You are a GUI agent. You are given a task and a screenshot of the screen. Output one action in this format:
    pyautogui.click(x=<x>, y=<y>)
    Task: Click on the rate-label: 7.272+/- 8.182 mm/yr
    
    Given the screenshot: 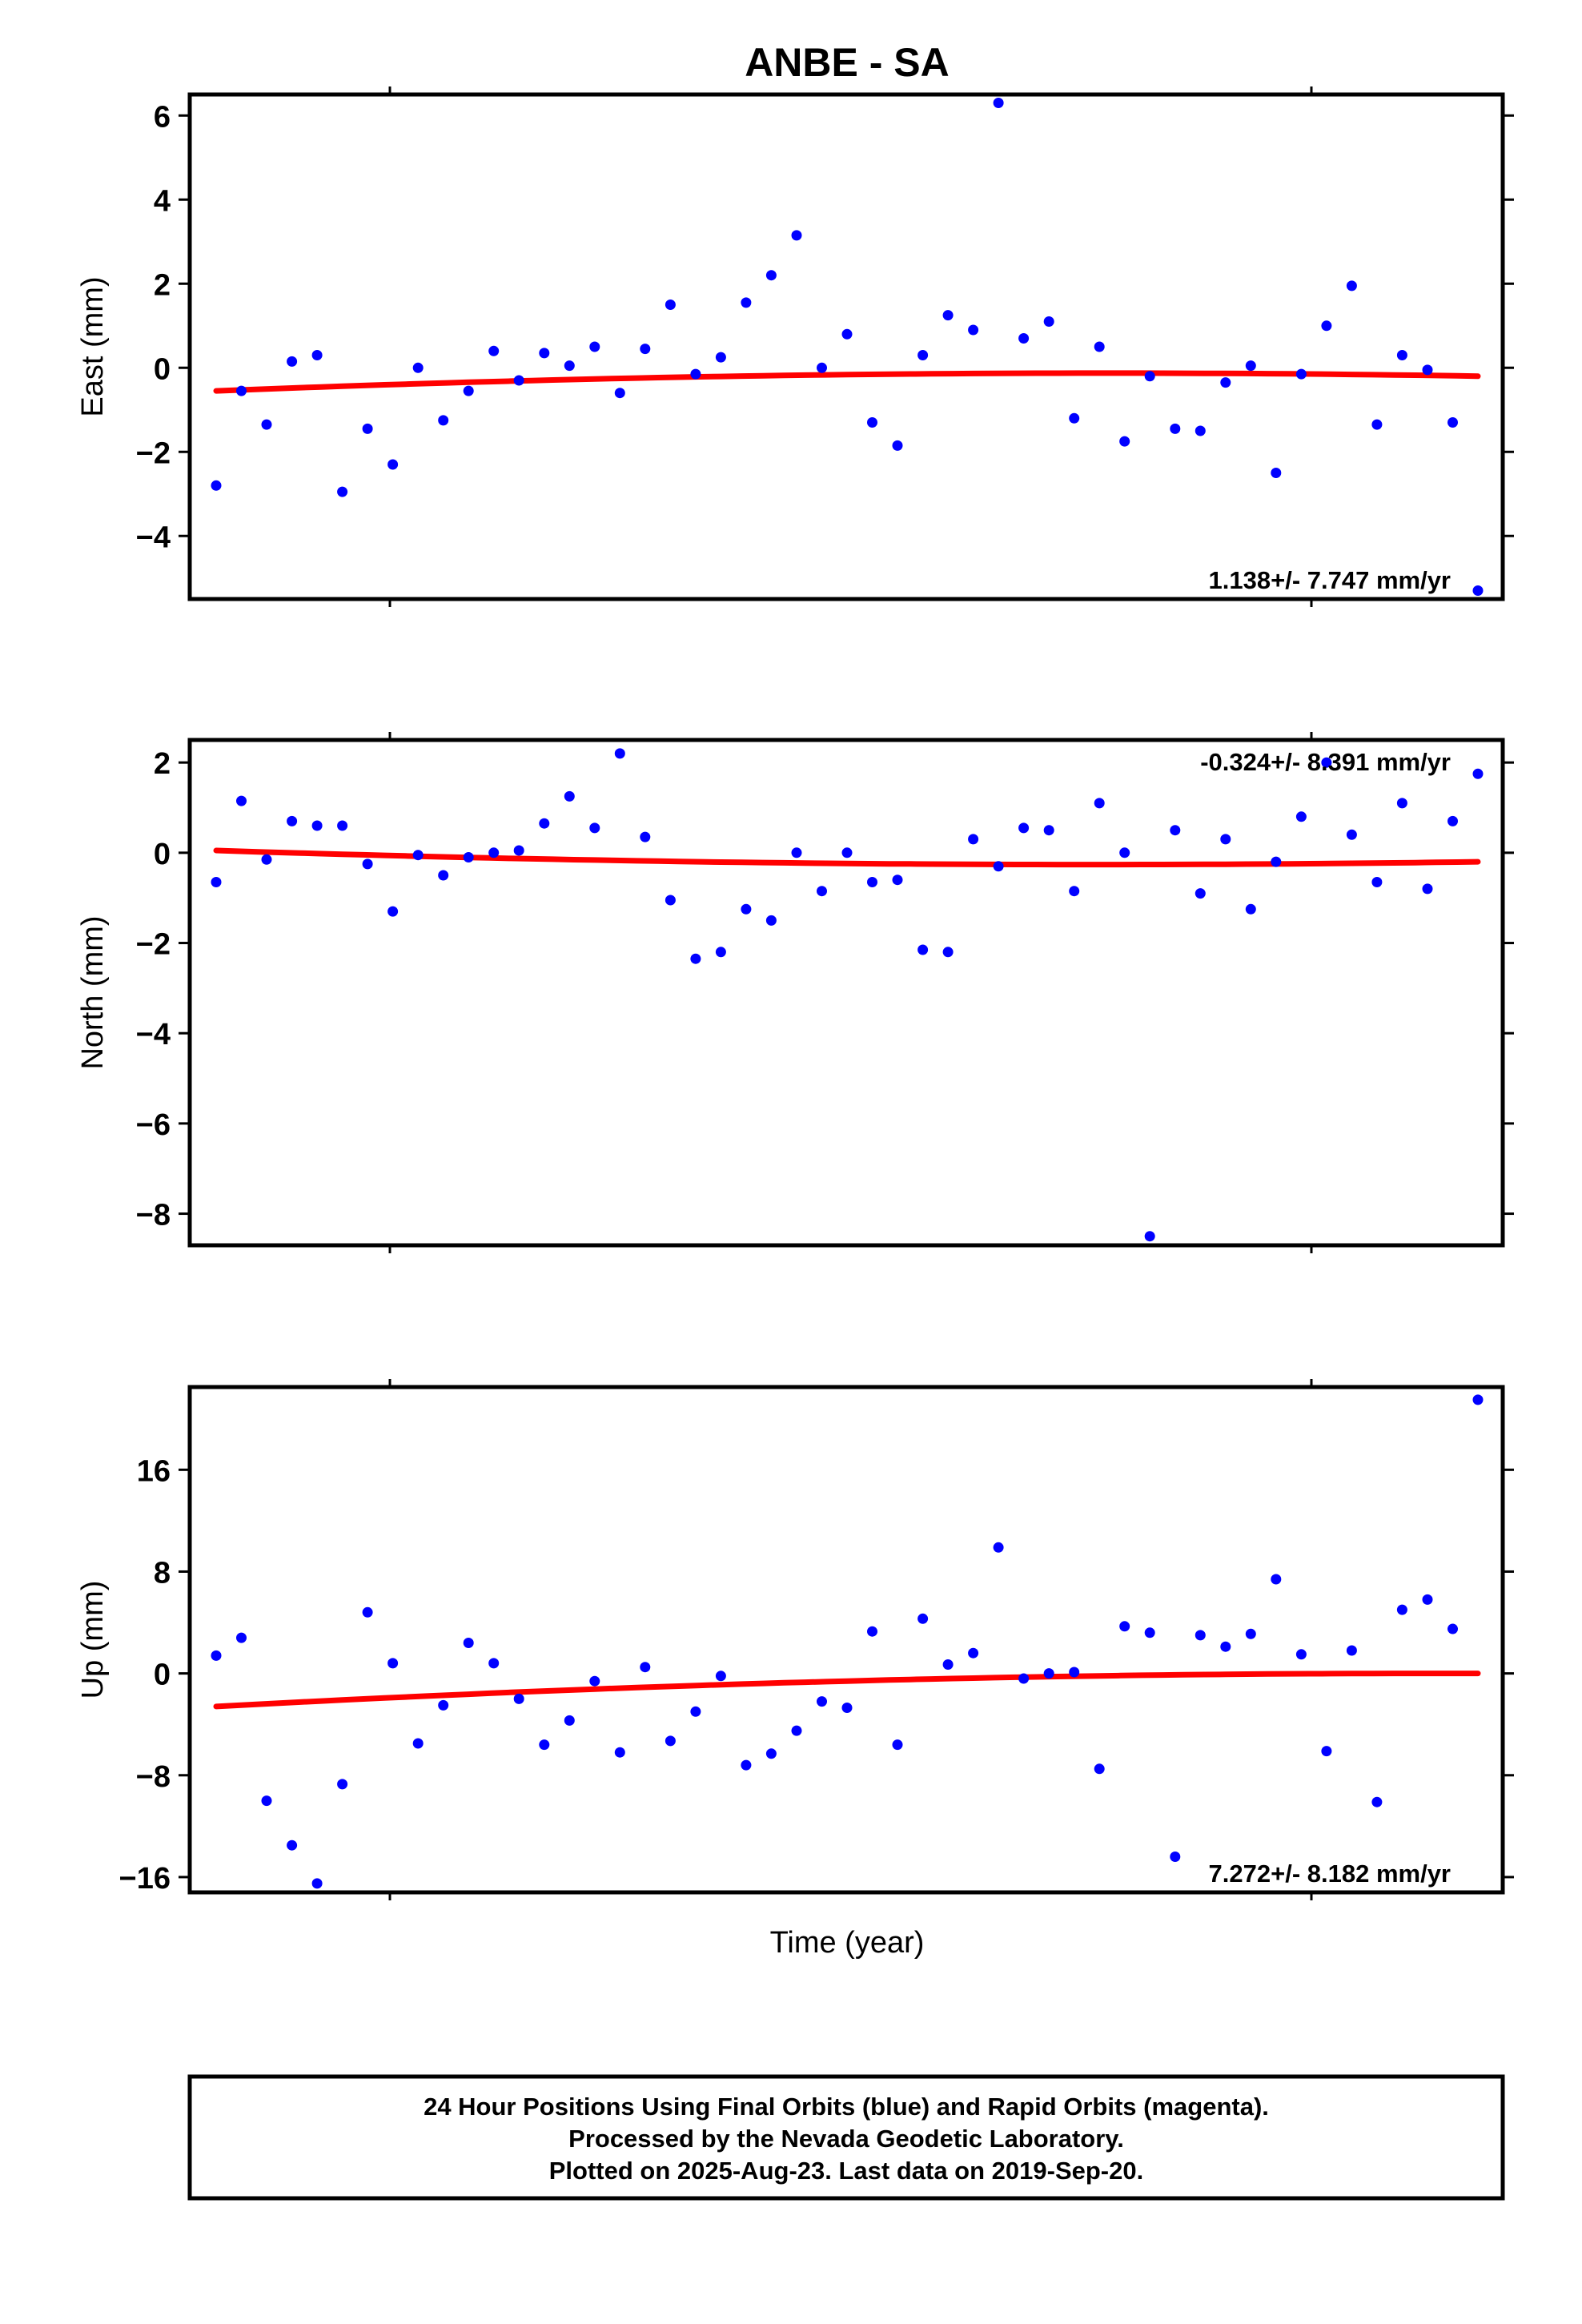 What is the action you would take?
    pyautogui.click(x=1330, y=1874)
    